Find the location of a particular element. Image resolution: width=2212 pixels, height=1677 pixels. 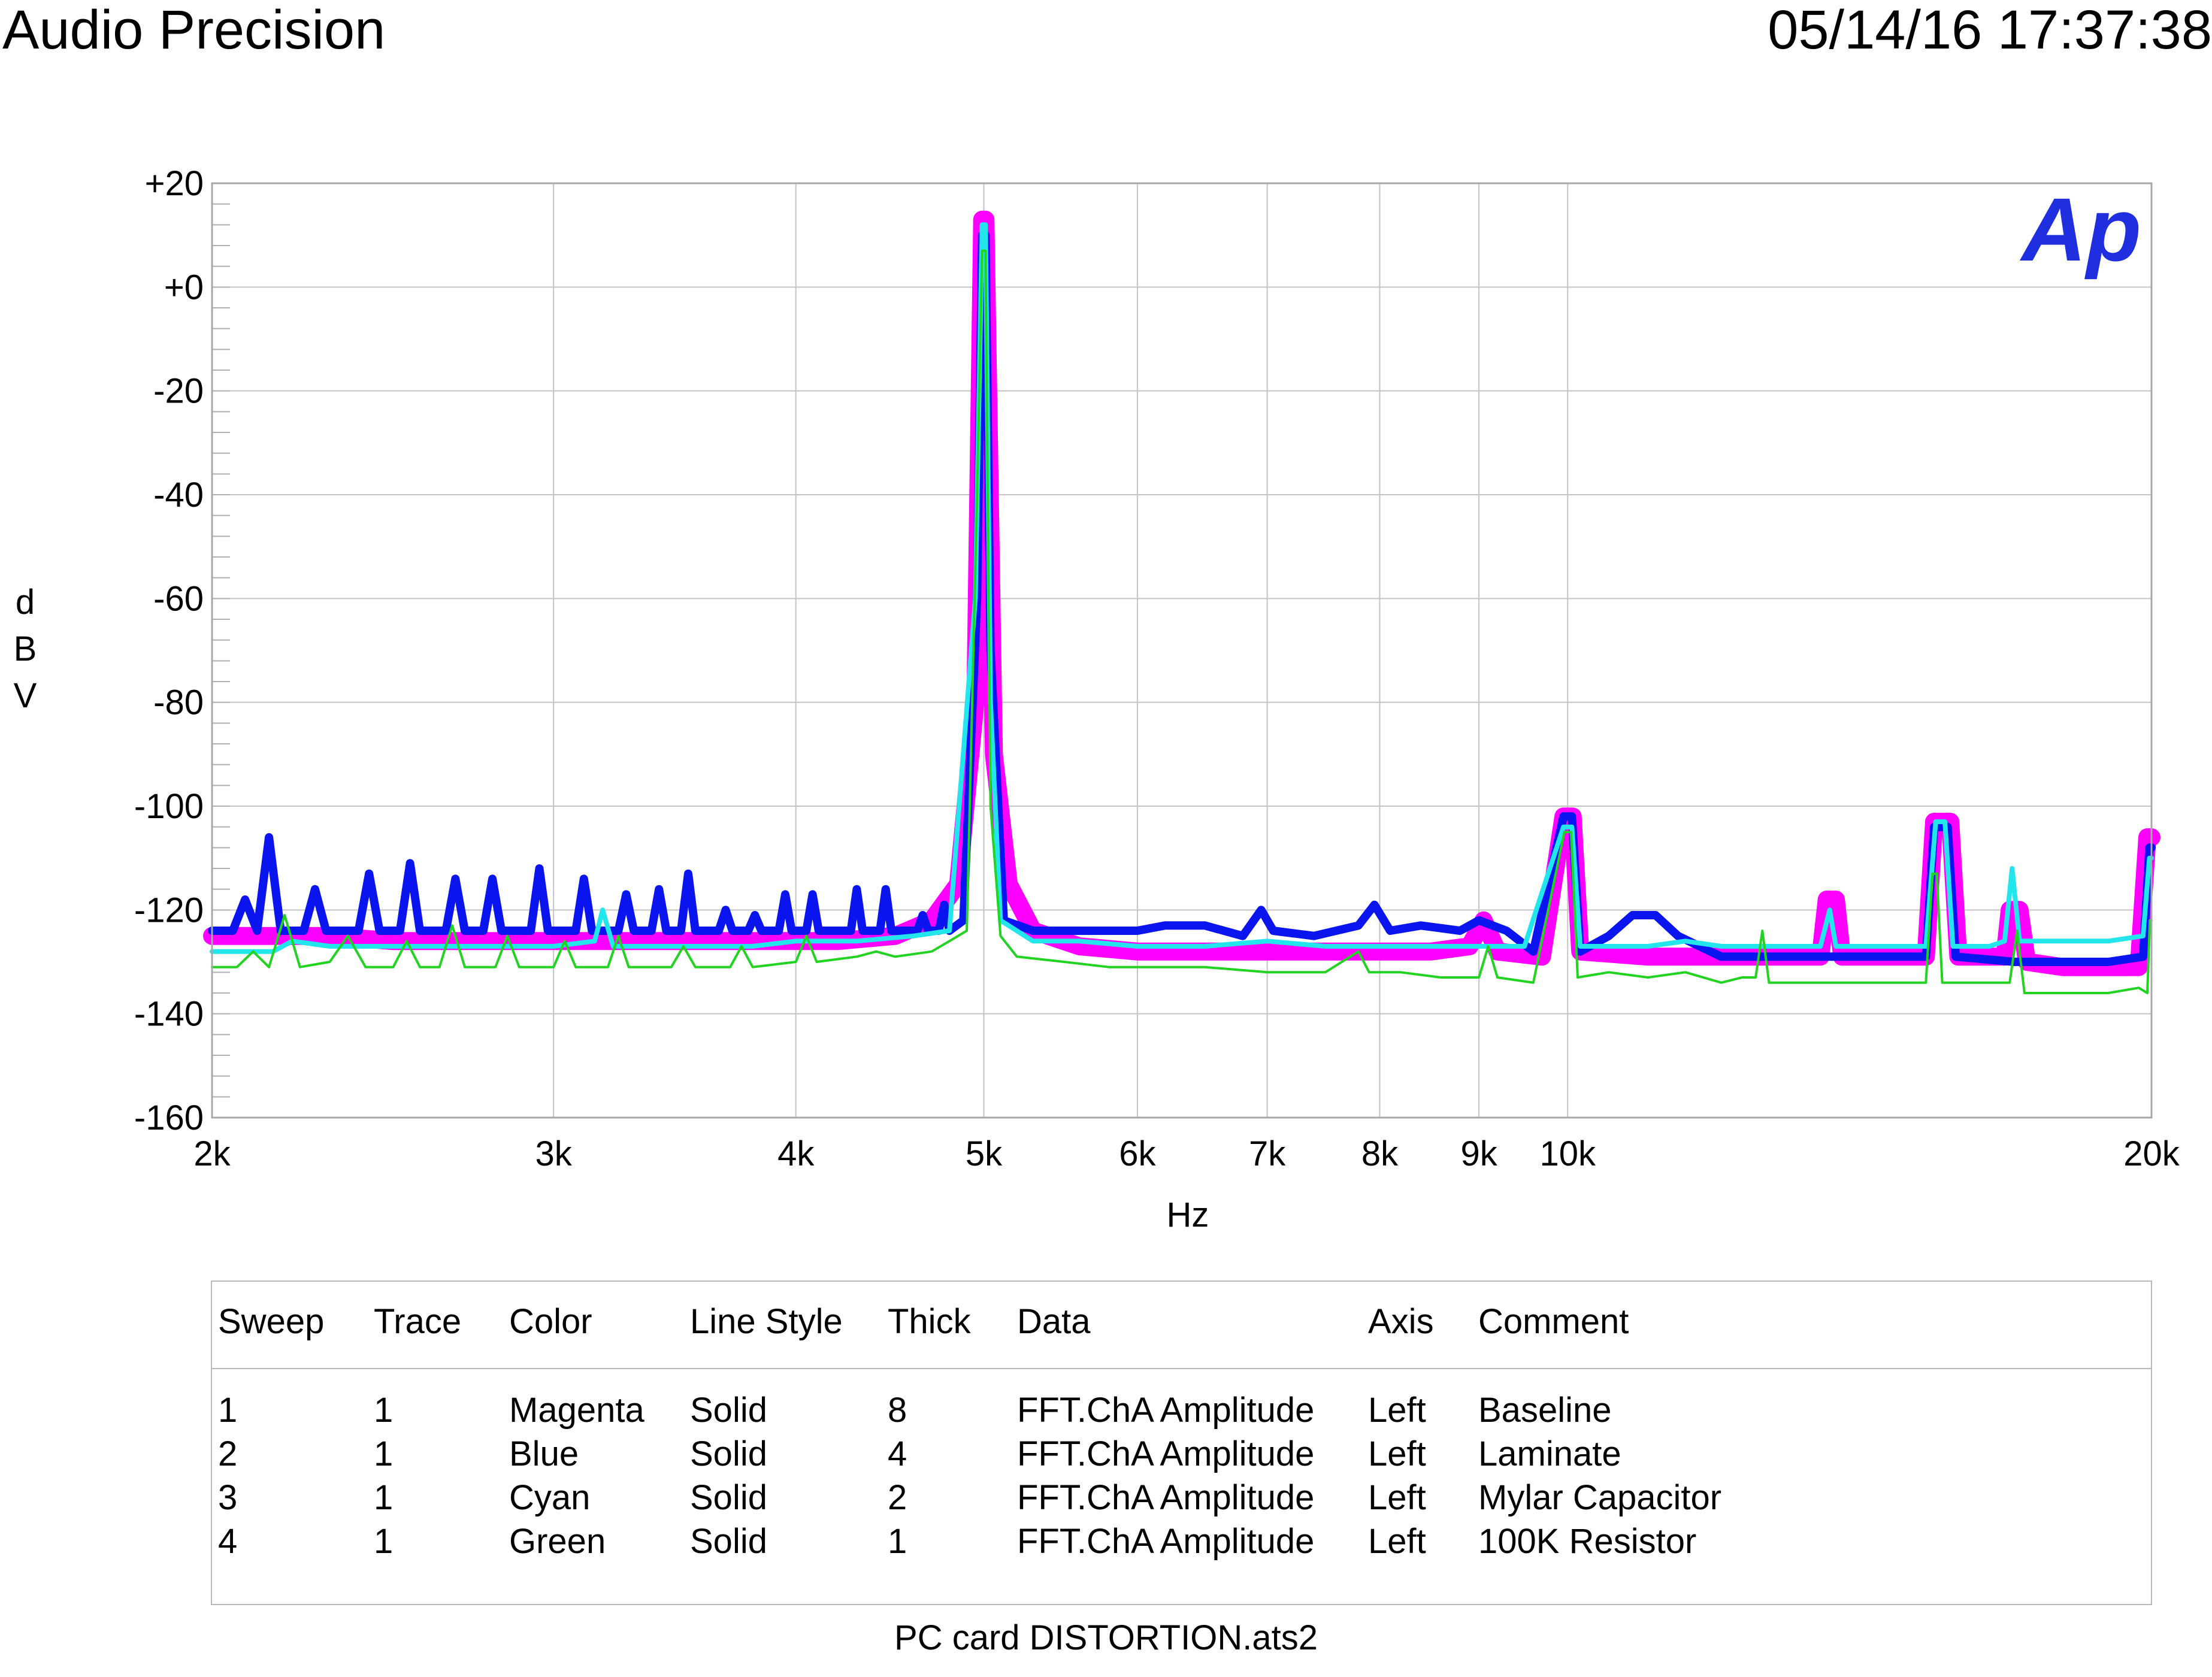

y-tick-label: -60 is located at coordinates (179, 598).